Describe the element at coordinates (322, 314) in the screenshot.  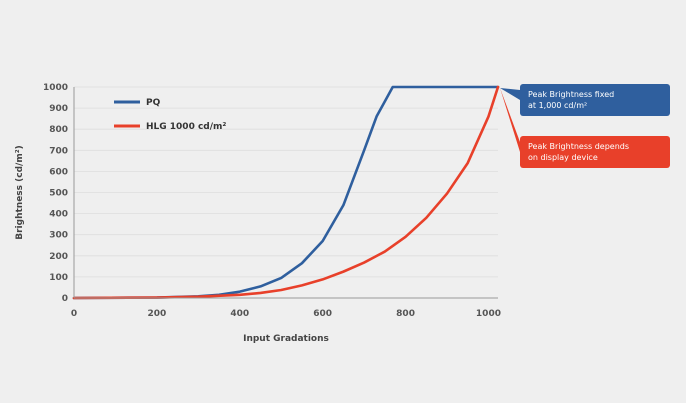
I see `x-tick-label-3: 600` at that location.